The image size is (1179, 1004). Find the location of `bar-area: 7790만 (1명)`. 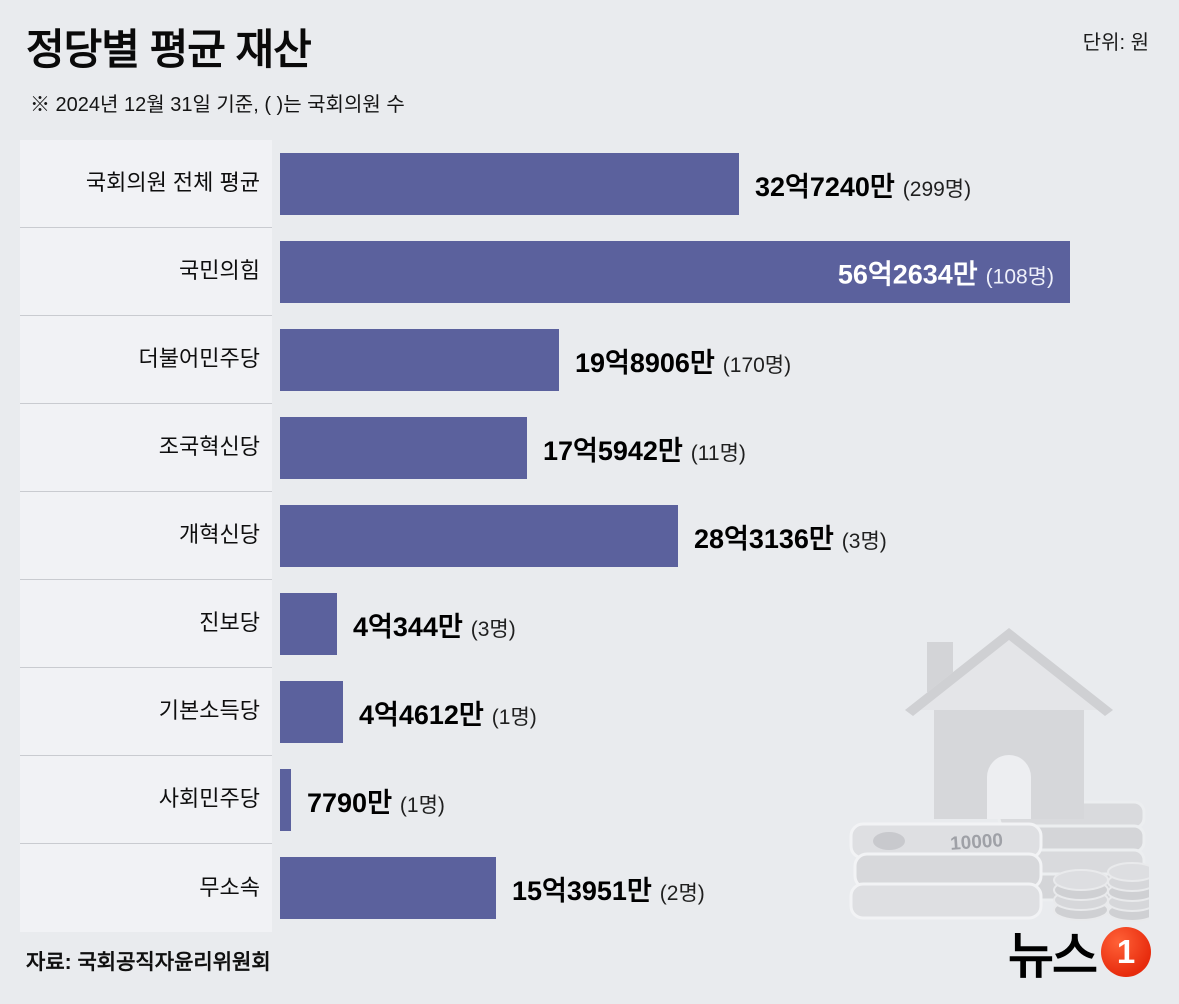

bar-area: 7790만 (1명) is located at coordinates (720, 800).